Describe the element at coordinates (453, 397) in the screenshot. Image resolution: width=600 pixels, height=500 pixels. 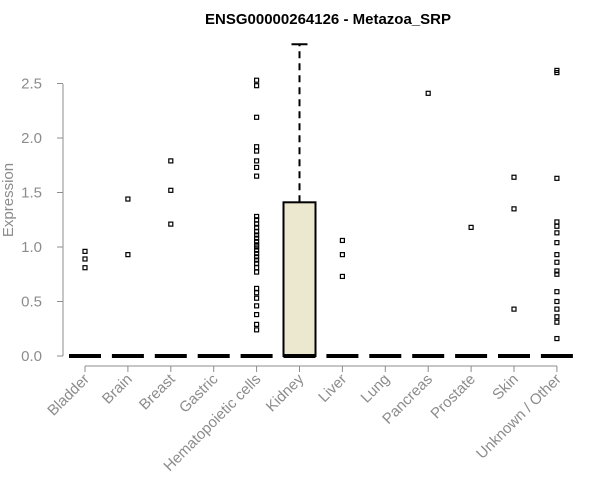
I see `category-label: Prostate` at that location.